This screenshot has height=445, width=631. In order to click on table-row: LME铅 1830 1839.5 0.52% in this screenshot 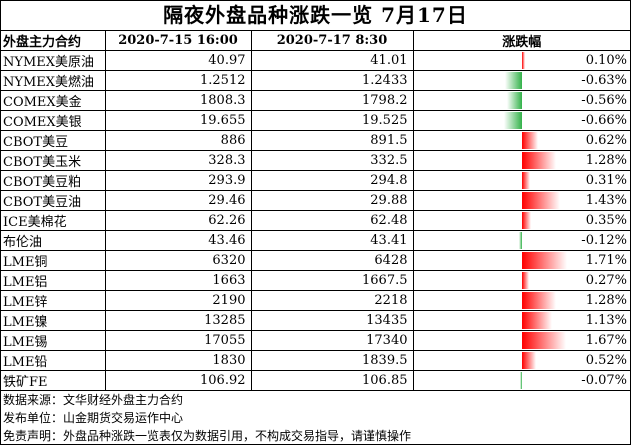, I will do `click(315, 360)`.